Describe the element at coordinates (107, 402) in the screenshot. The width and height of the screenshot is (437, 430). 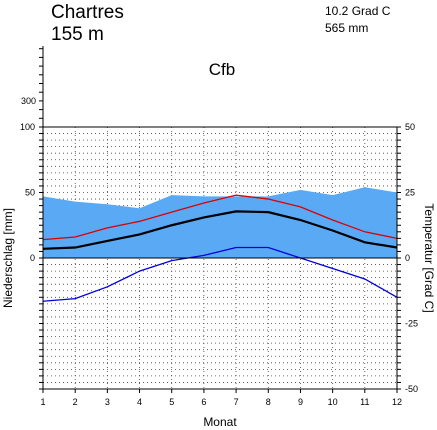
I see `x-axis-tick-label: 3` at that location.